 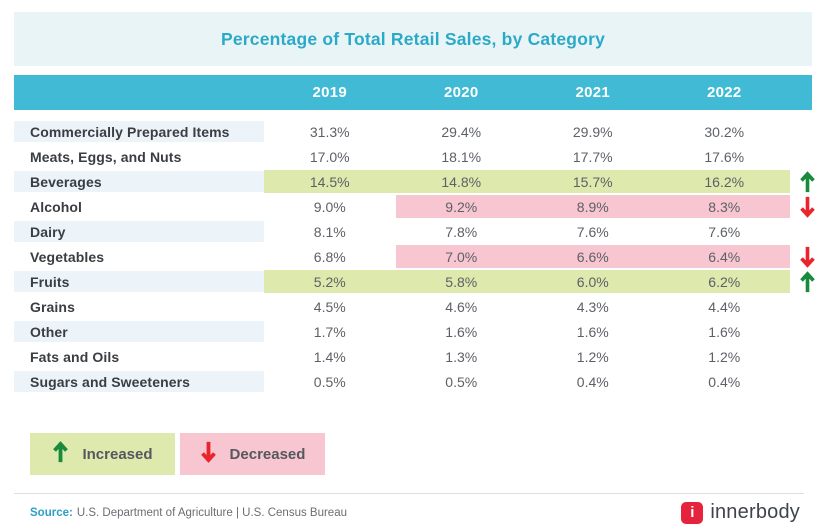 I want to click on row-values: 14.5% 14.8% 15.7% 16.2%, so click(x=527, y=181).